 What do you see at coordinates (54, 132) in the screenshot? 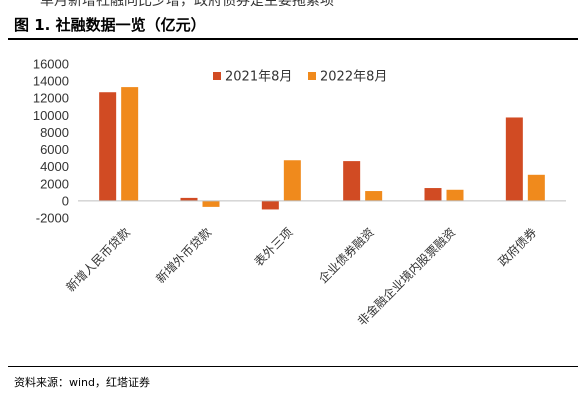
I see `y-tick-label: 8000` at bounding box center [54, 132].